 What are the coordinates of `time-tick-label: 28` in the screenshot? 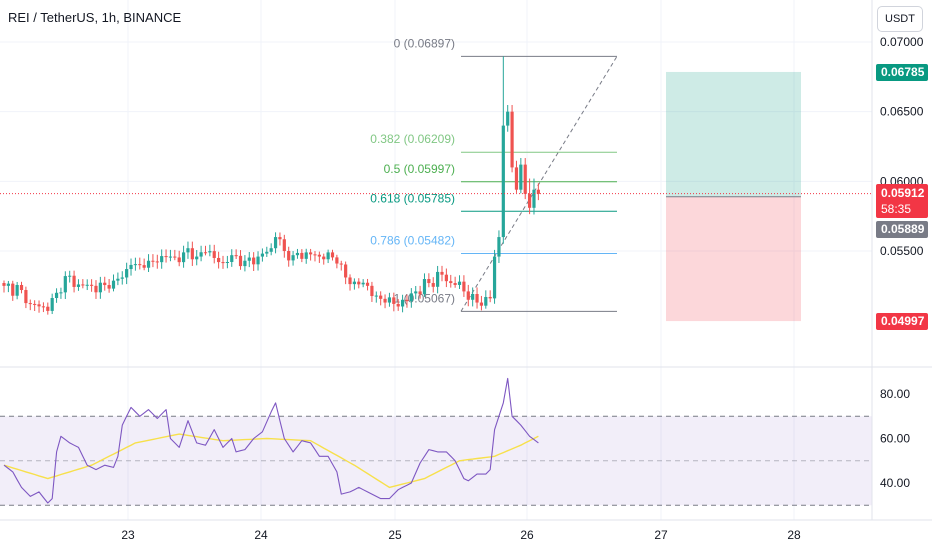 It's located at (794, 535).